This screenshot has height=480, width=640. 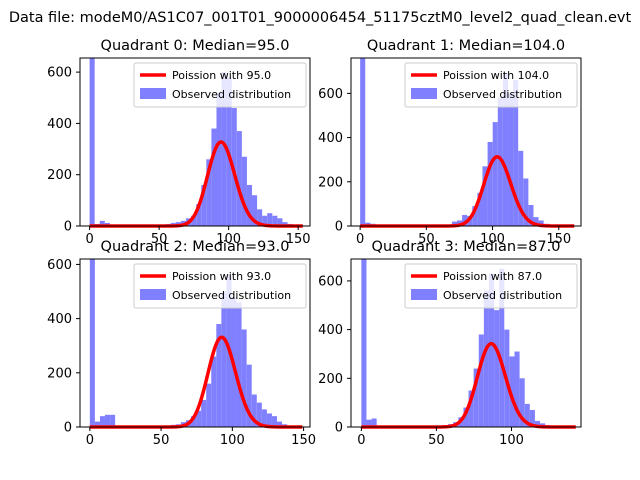 What do you see at coordinates (467, 191) in the screenshot?
I see `poisson-curve` at bounding box center [467, 191].